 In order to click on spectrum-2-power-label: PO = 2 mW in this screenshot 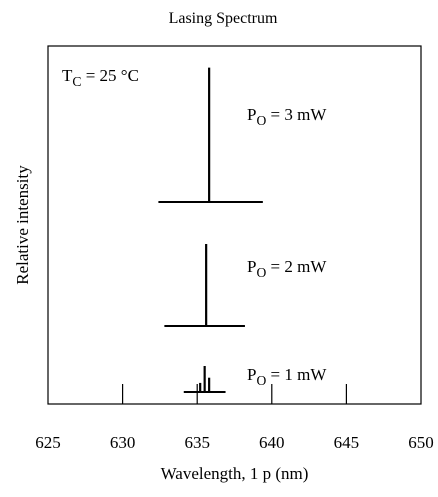, I will do `click(287, 268)`.